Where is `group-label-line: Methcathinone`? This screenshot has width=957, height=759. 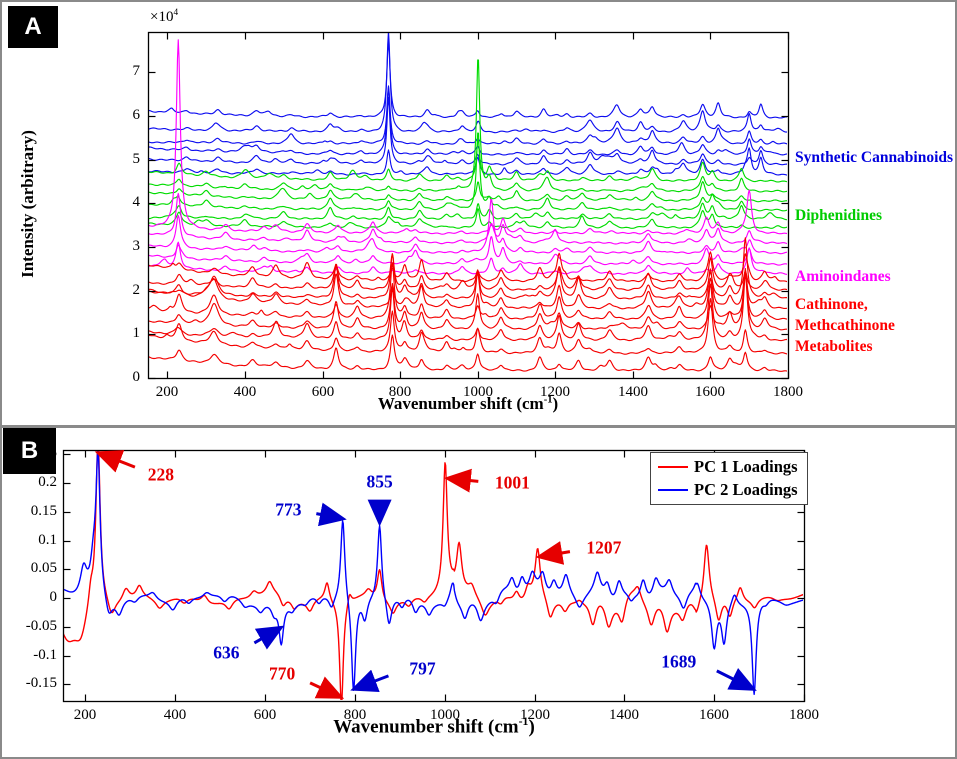
group-label-line: Methcathinone is located at coordinates (845, 325).